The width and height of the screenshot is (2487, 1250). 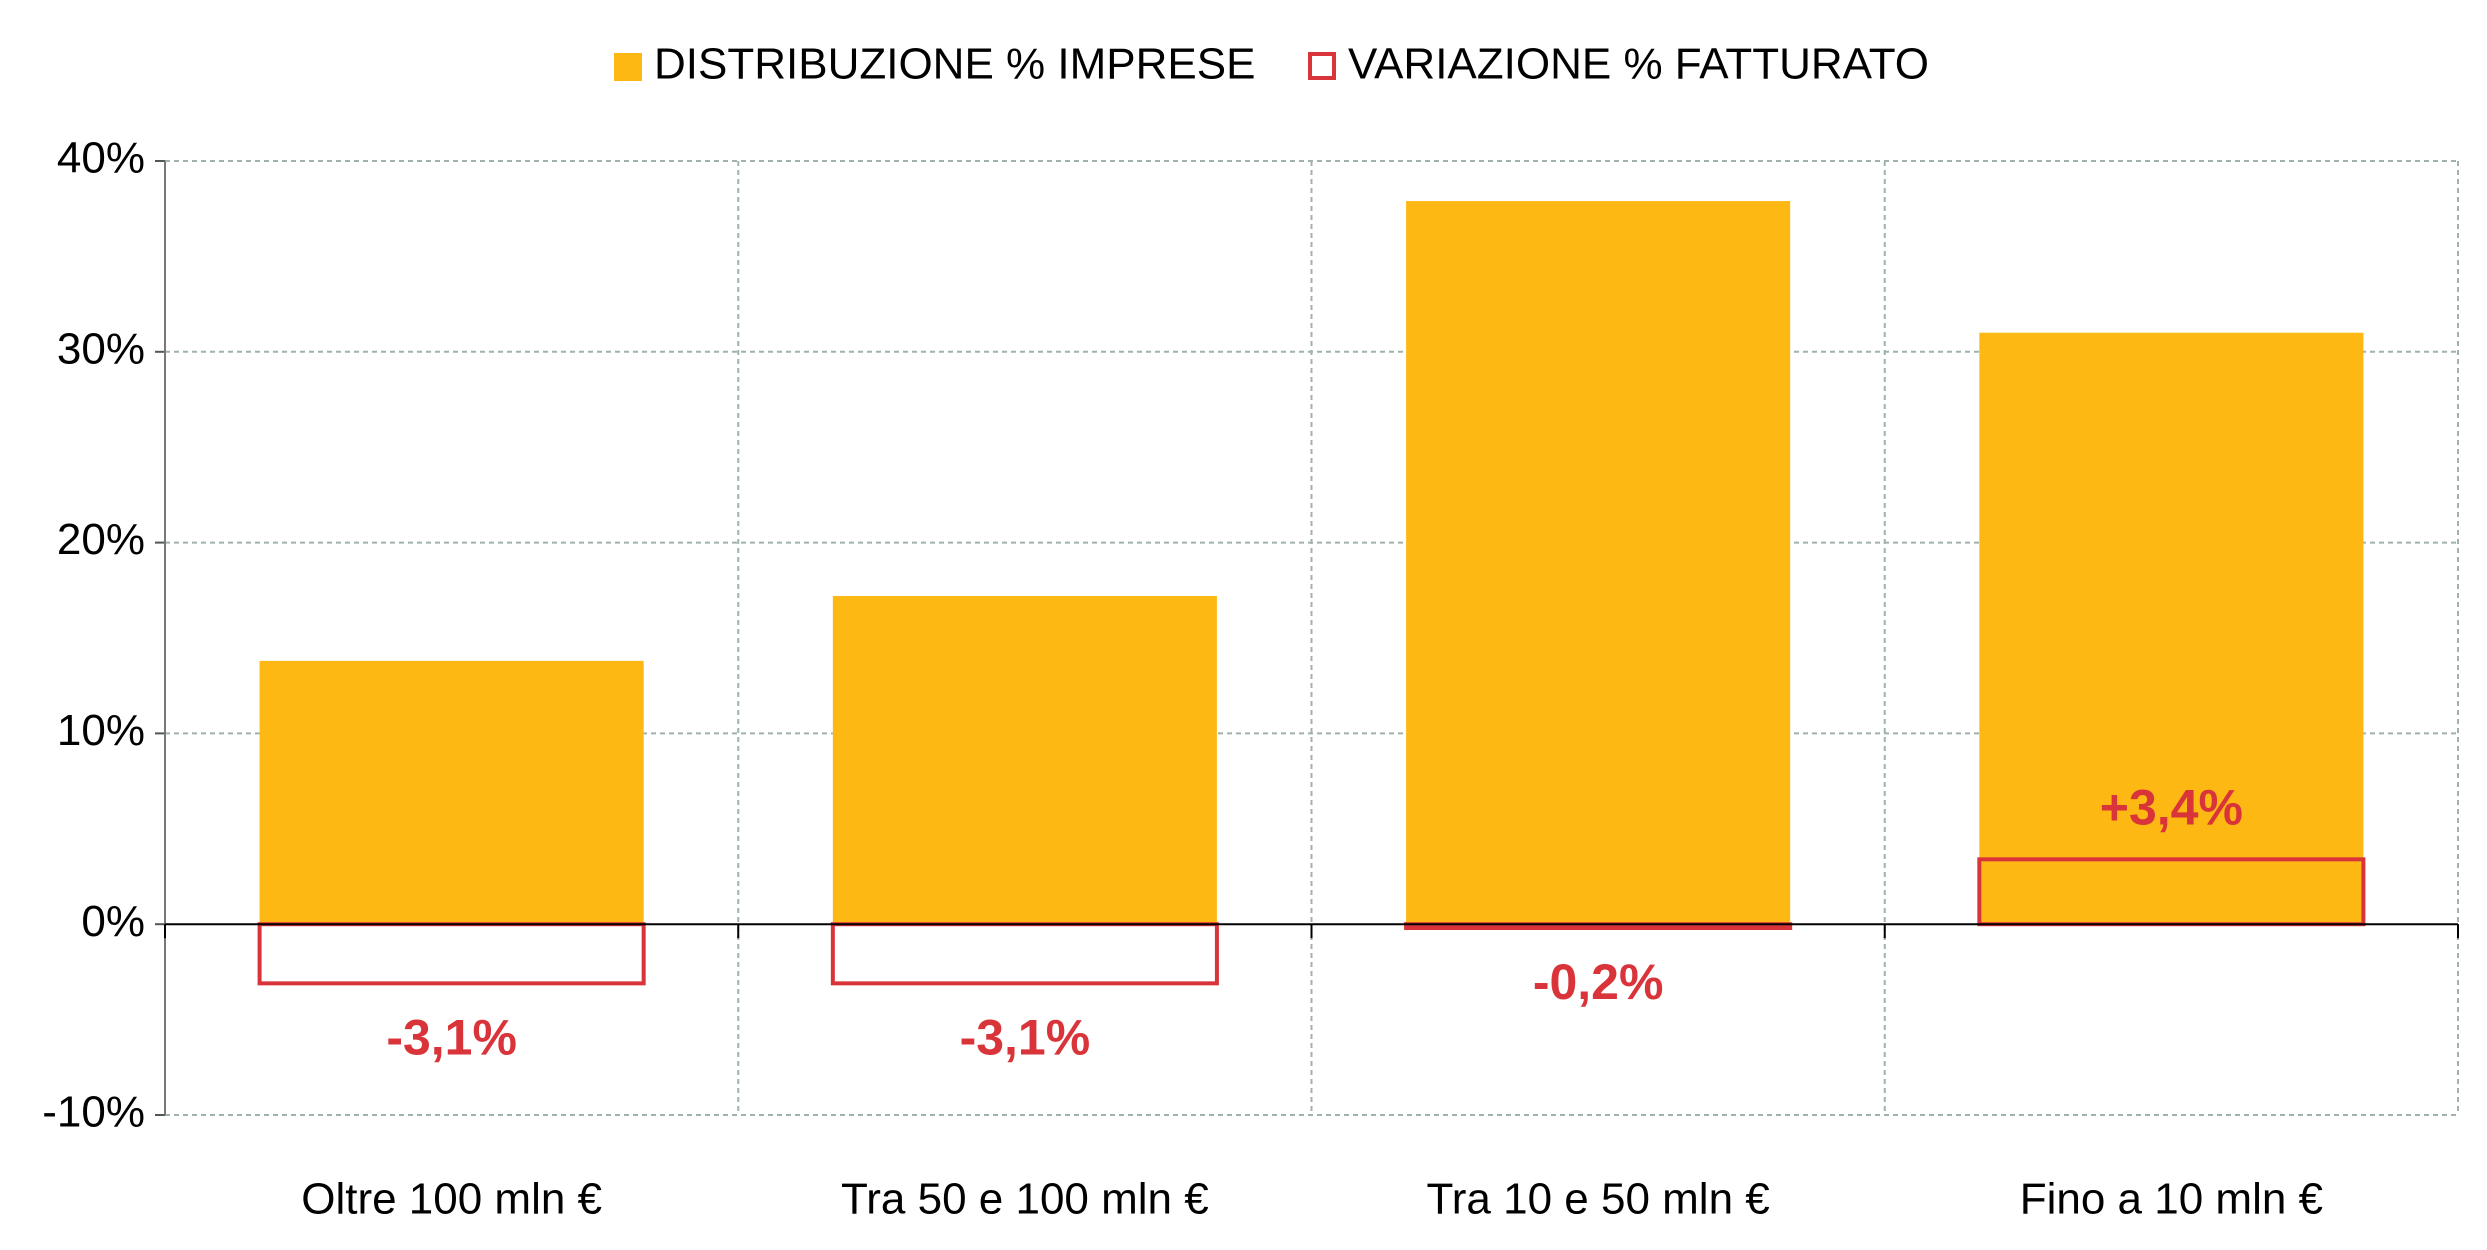 What do you see at coordinates (451, 1199) in the screenshot?
I see `x-tick-label: Oltre 100 mln €` at bounding box center [451, 1199].